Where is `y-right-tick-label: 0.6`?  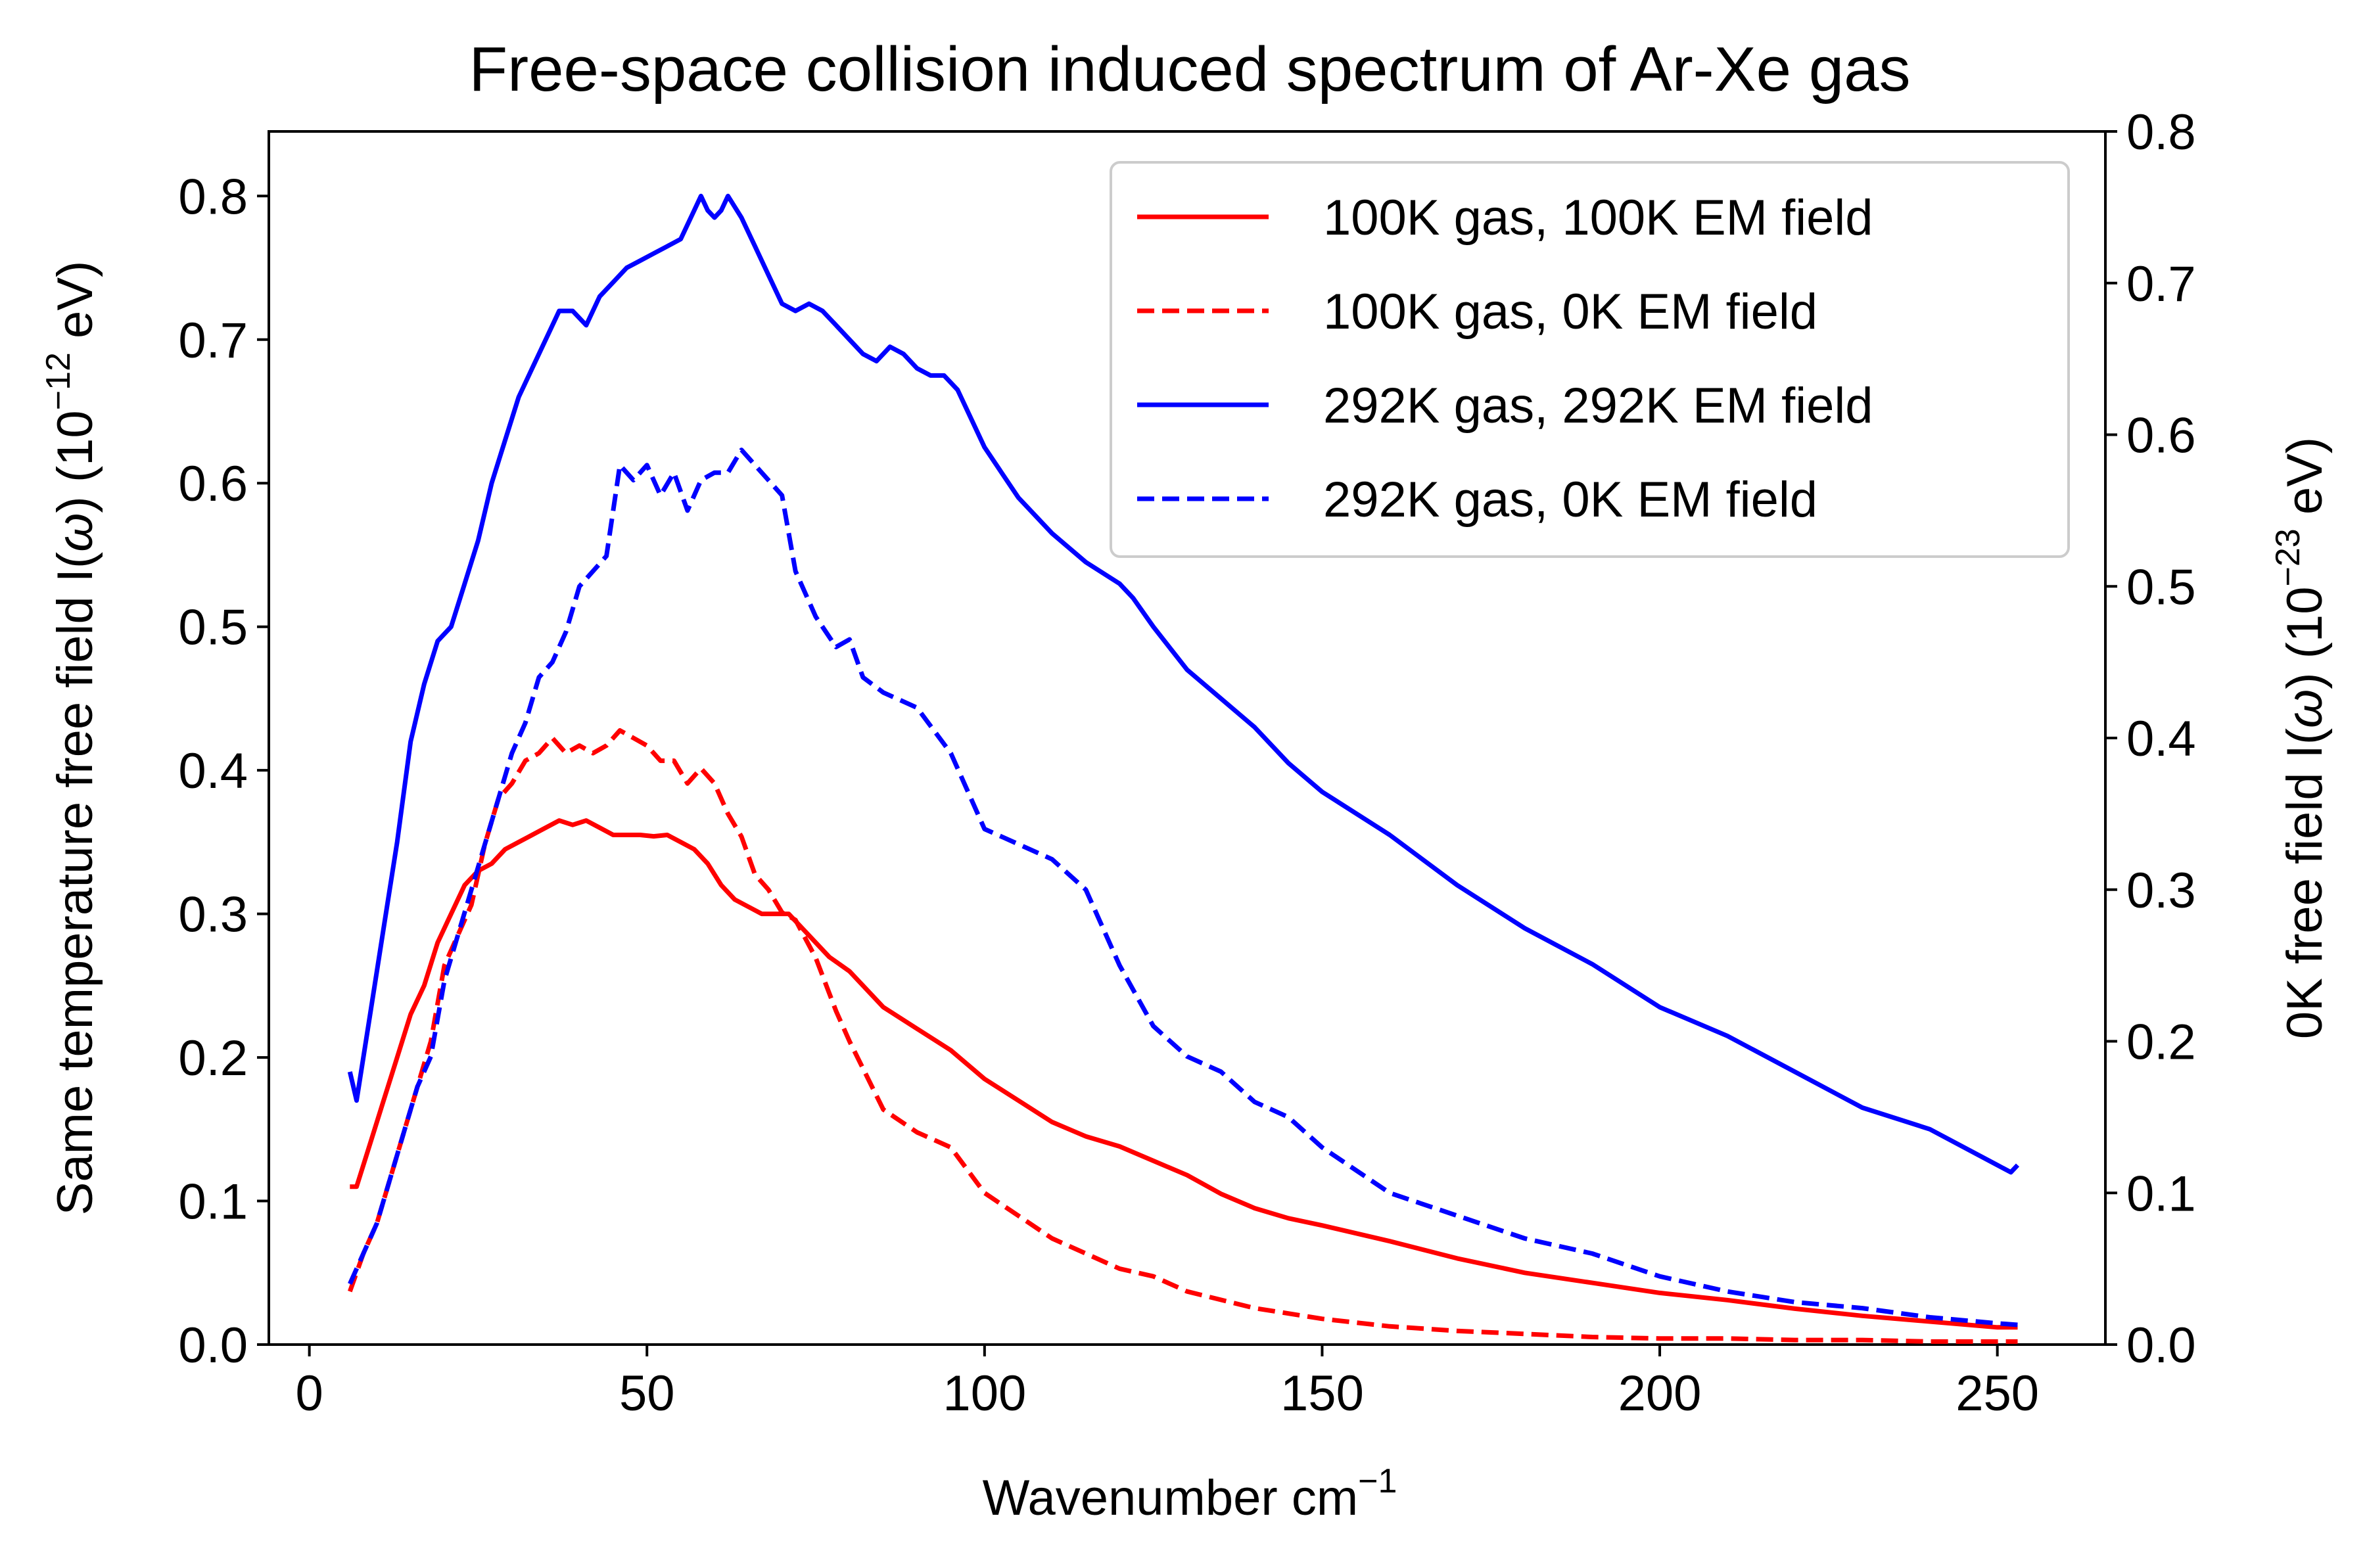 y-right-tick-label: 0.6 is located at coordinates (2161, 436).